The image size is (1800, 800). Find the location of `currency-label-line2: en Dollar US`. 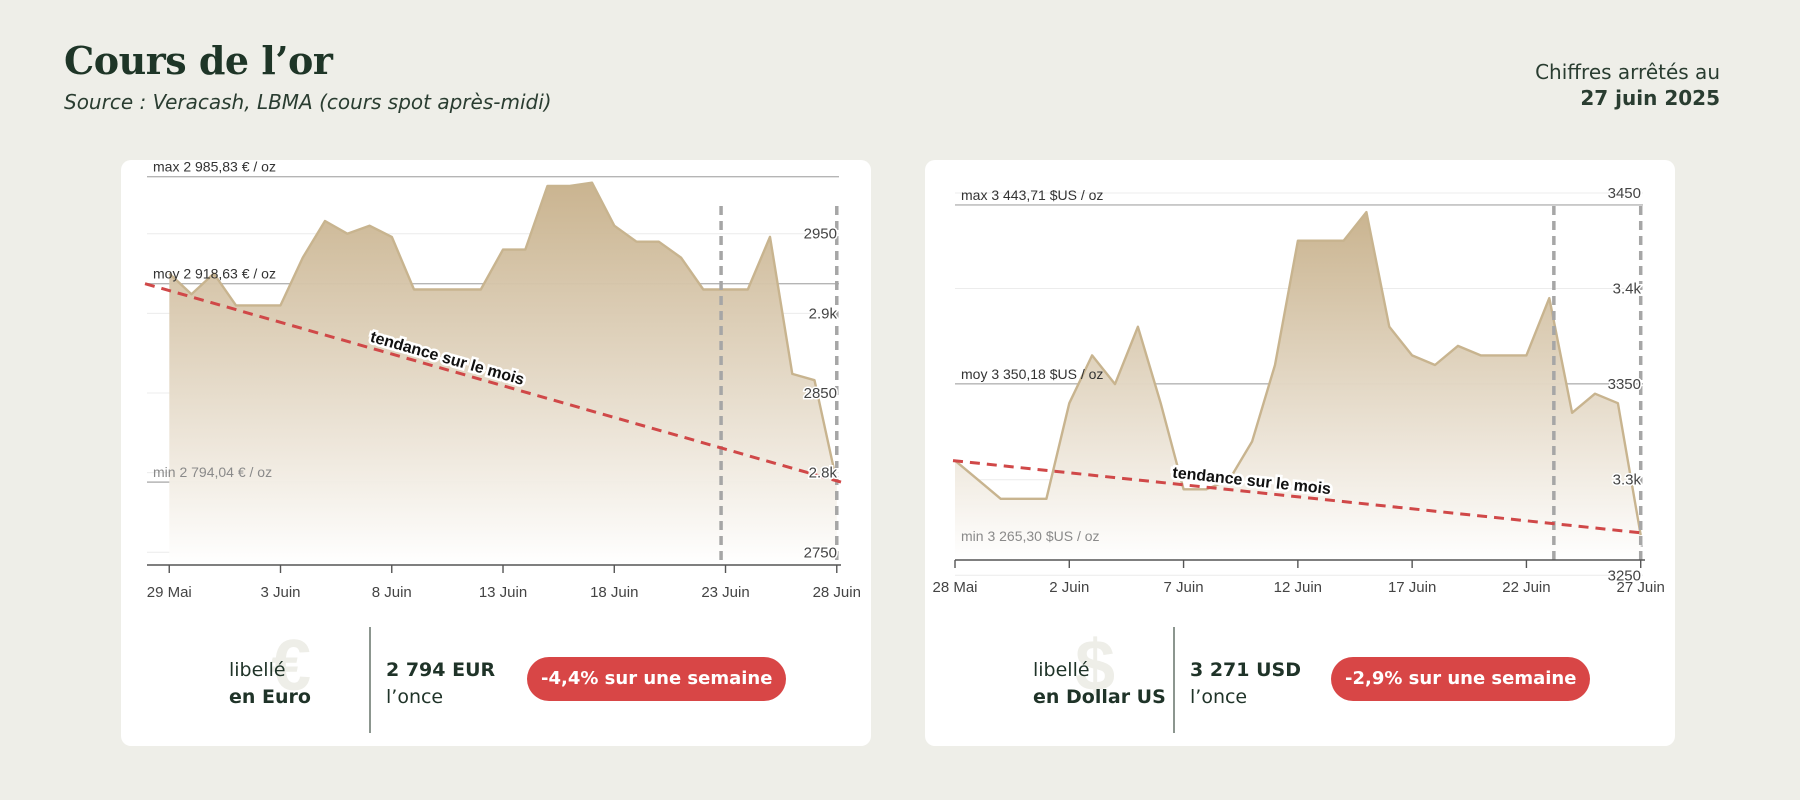

currency-label-line2: en Dollar US is located at coordinates (1099, 697).